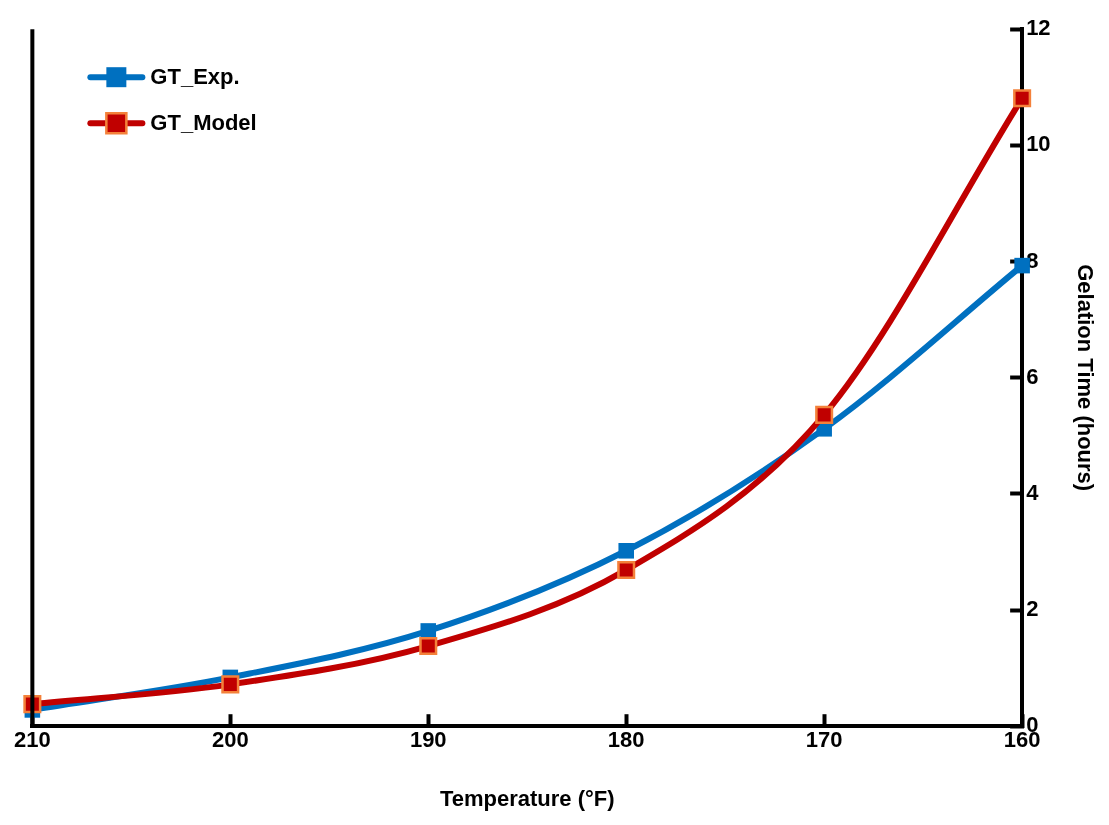  What do you see at coordinates (1032, 609) in the screenshot?
I see `y-tick-label: 2` at bounding box center [1032, 609].